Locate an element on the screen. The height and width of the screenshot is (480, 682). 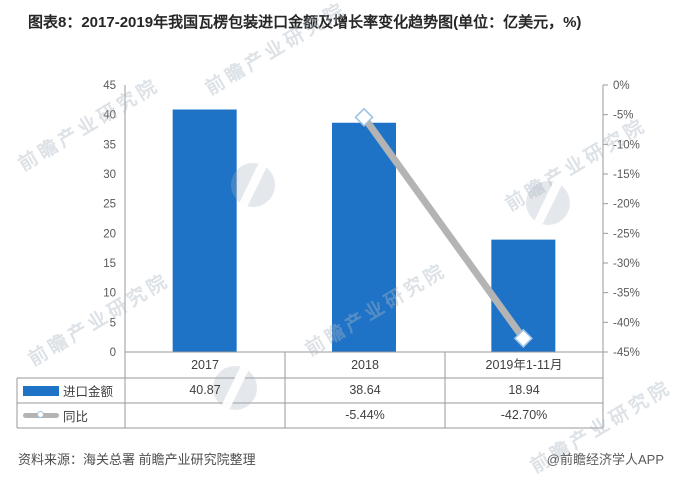
line-legend-icon is located at coordinates (41, 414).